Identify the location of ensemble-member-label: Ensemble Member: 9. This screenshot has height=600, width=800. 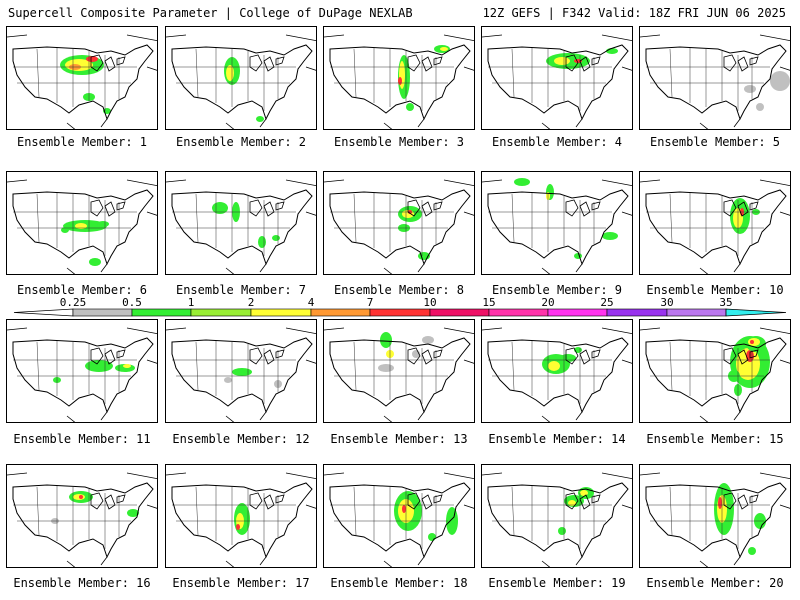
(557, 290).